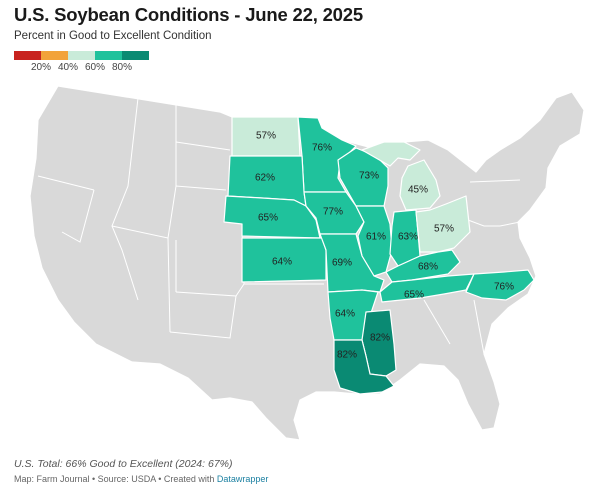 The height and width of the screenshot is (500, 598). What do you see at coordinates (81, 67) in the screenshot?
I see `legend-ticks: 20% 40% 60% 80%` at bounding box center [81, 67].